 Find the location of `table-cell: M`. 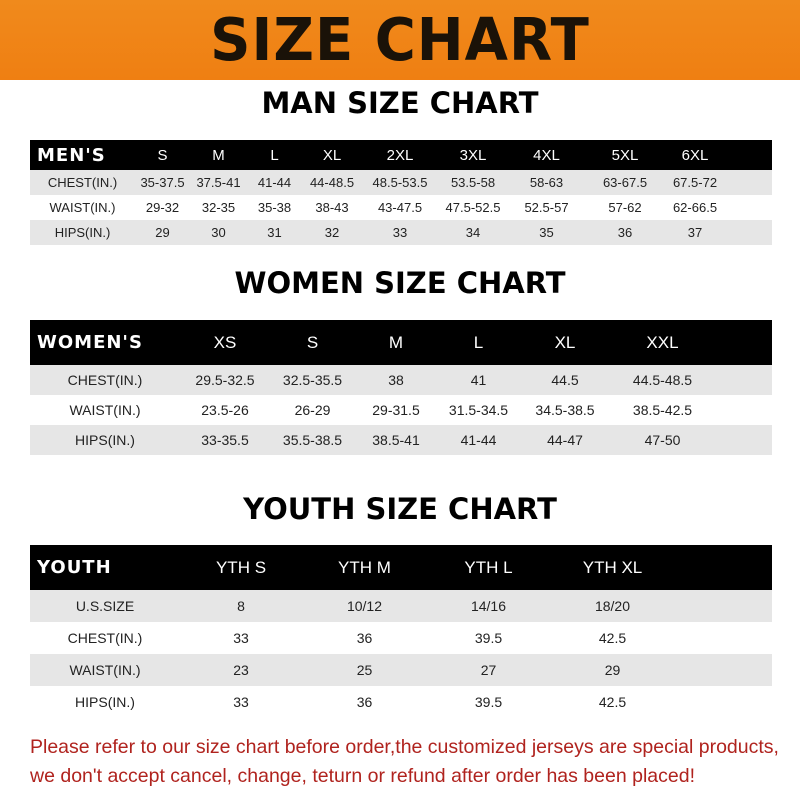

table-cell: M is located at coordinates (218, 155).